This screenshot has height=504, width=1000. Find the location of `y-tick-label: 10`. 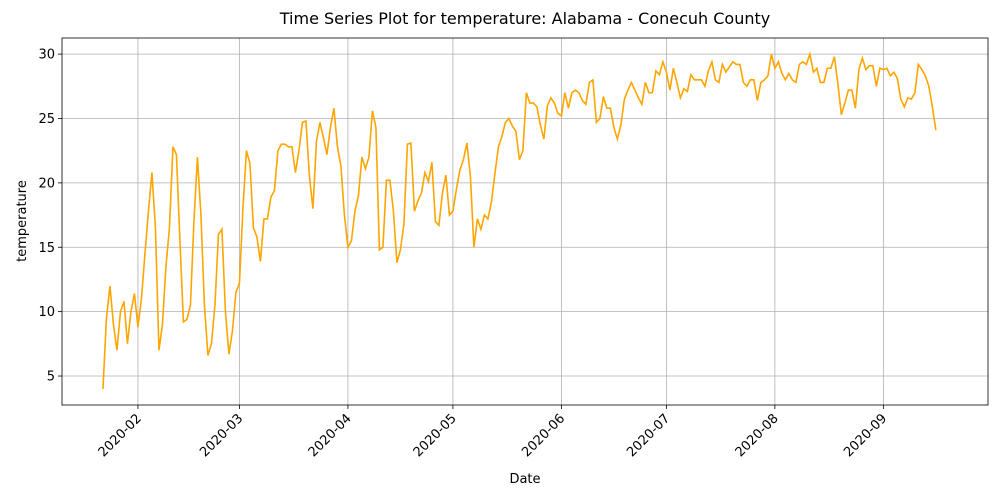

y-tick-label: 10 is located at coordinates (46, 312).